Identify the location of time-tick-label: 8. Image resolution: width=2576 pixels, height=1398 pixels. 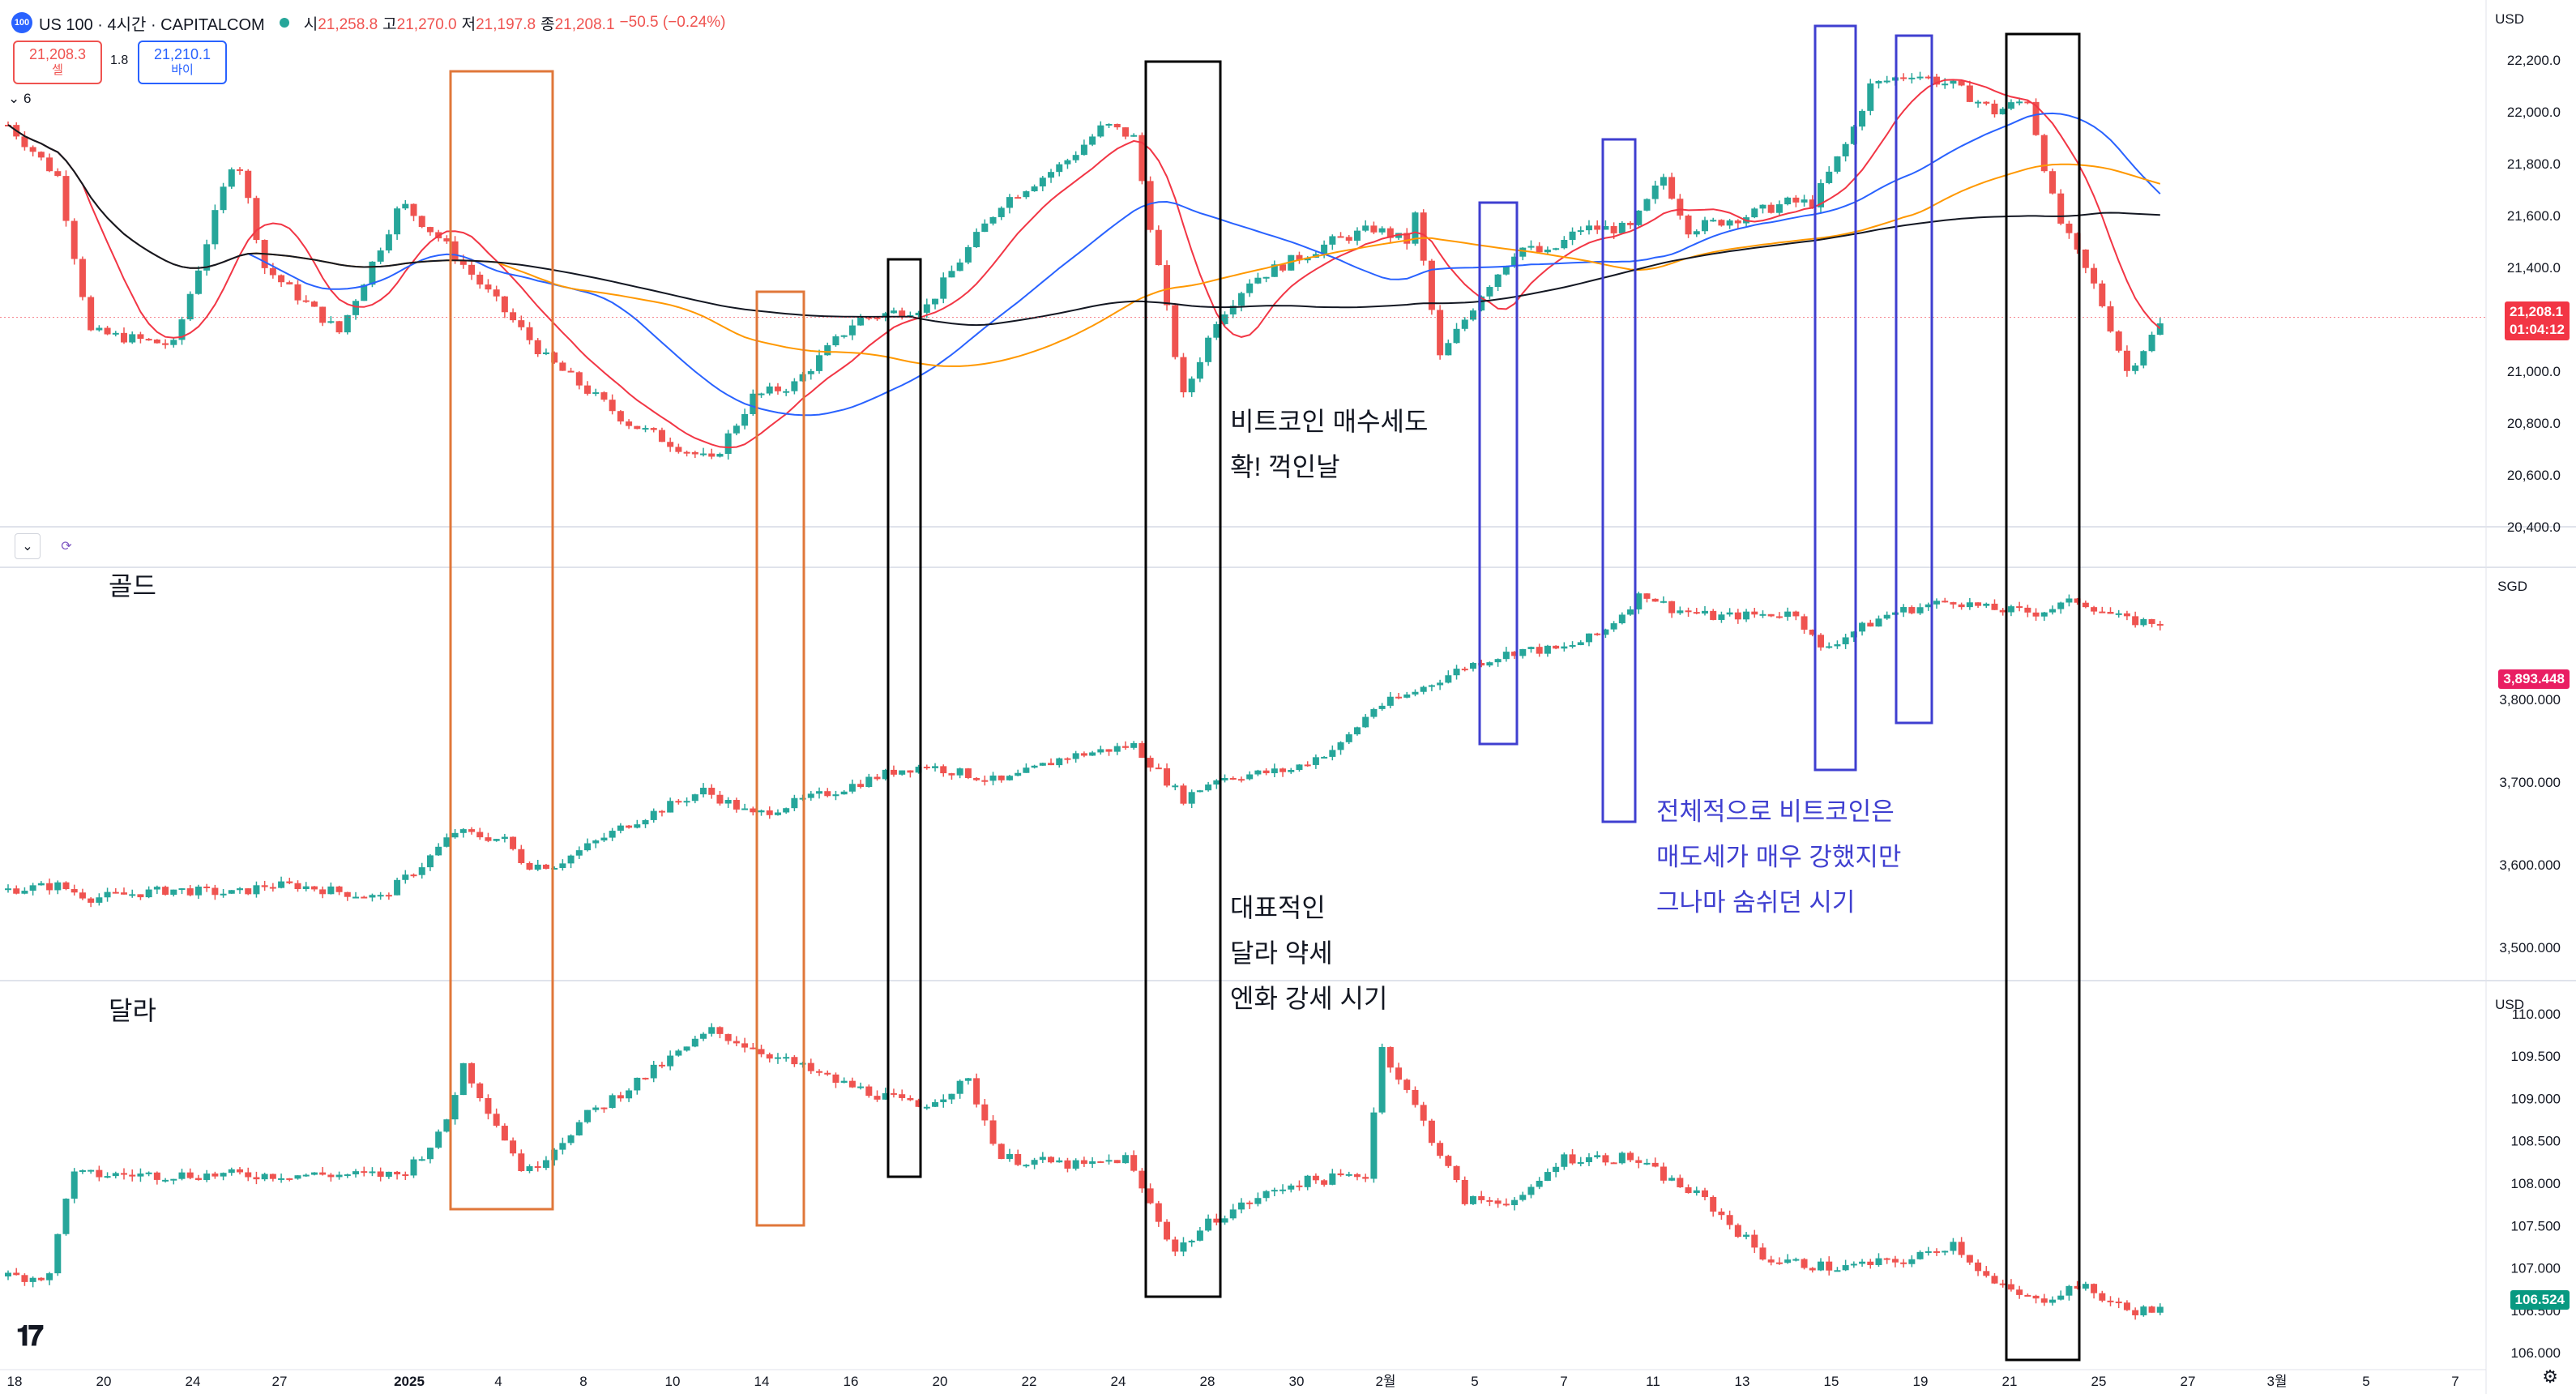
(583, 1381).